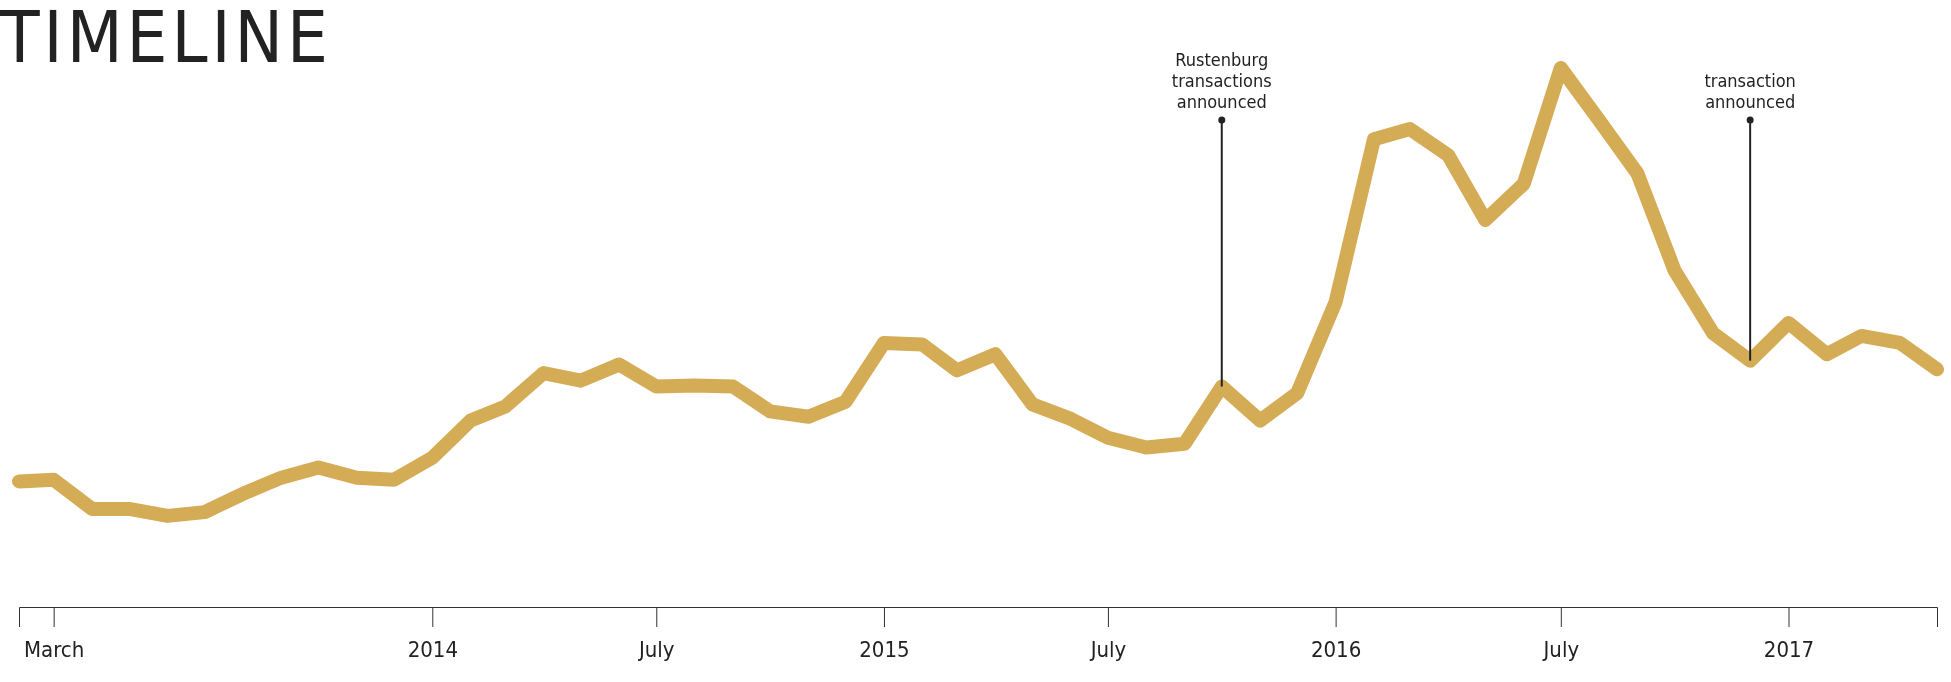  What do you see at coordinates (1221, 80) in the screenshot?
I see `annotation: Rustenburg transactions announced` at bounding box center [1221, 80].